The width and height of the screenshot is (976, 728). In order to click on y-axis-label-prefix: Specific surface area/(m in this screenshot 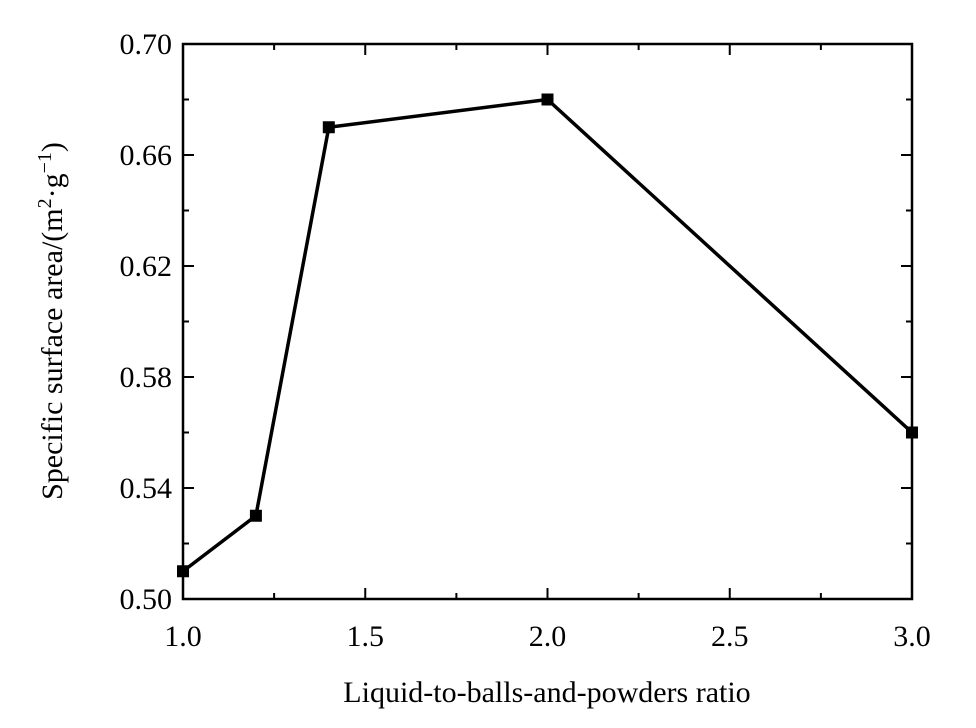, I will do `click(52, 354)`.